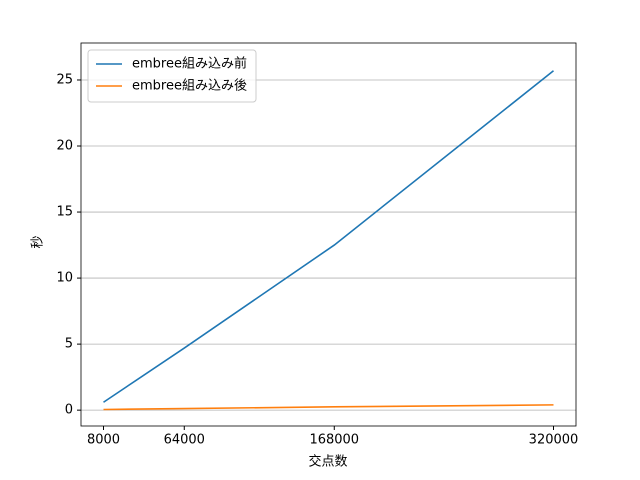 The height and width of the screenshot is (480, 640). What do you see at coordinates (103, 440) in the screenshot?
I see `x-tick-label: 8000` at bounding box center [103, 440].